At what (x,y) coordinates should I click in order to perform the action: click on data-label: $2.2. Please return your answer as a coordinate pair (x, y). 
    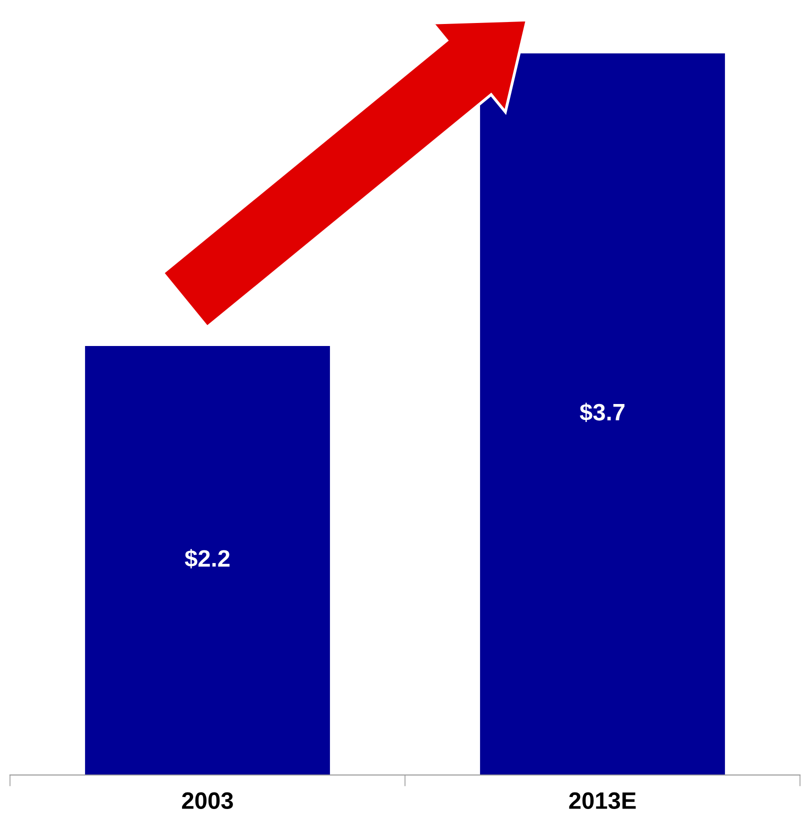
    Looking at the image, I should click on (207, 558).